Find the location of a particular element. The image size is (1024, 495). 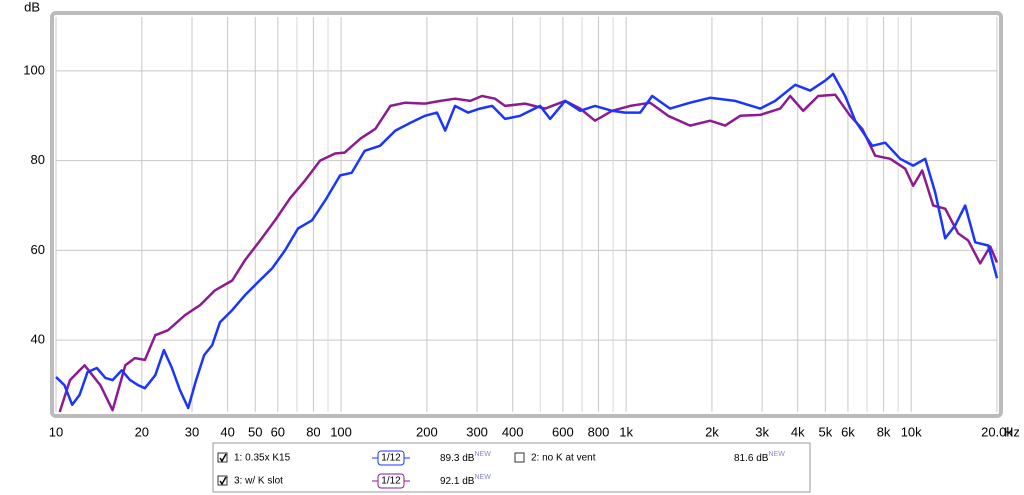

x-tick-label: 200 is located at coordinates (427, 431).